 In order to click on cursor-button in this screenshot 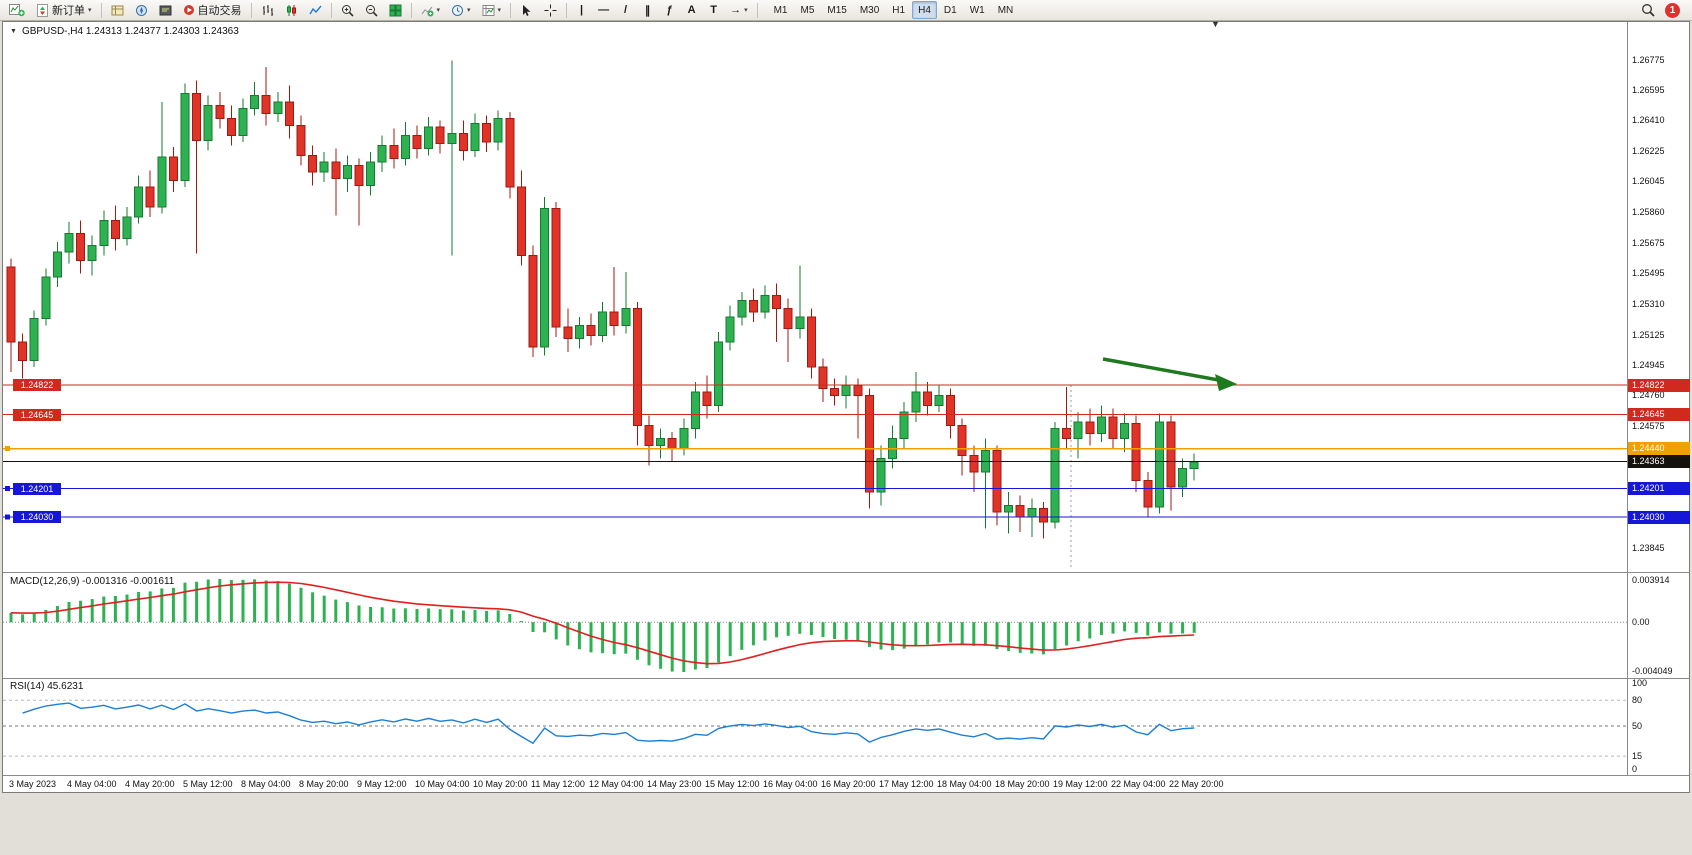, I will do `click(526, 10)`.